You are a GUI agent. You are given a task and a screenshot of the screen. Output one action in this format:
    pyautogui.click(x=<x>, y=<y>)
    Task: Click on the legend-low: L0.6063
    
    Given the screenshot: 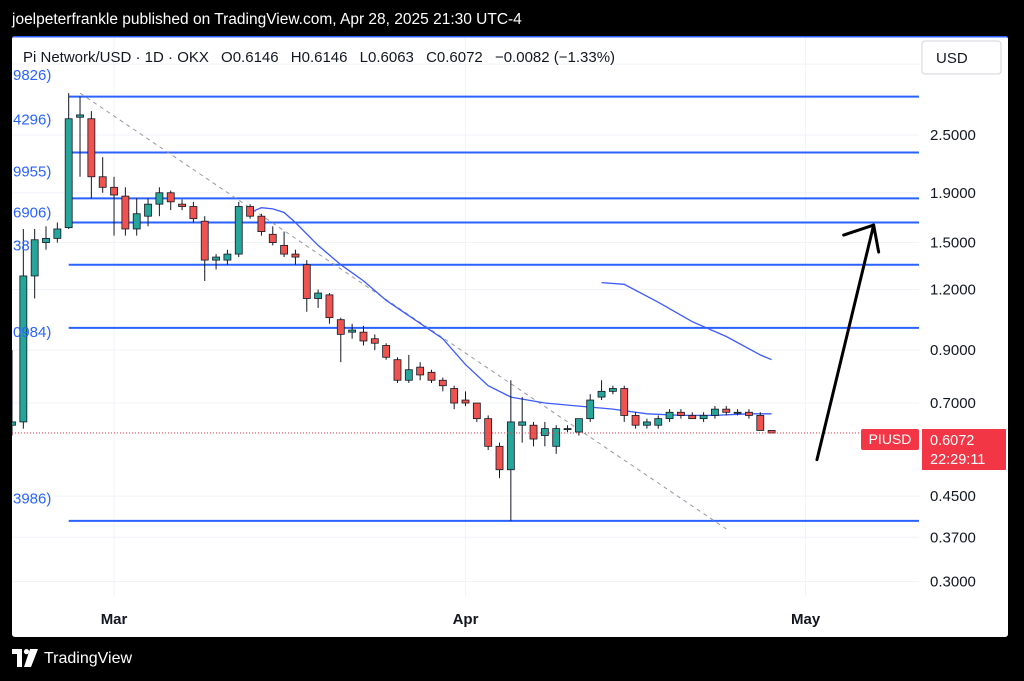 What is the action you would take?
    pyautogui.click(x=387, y=57)
    